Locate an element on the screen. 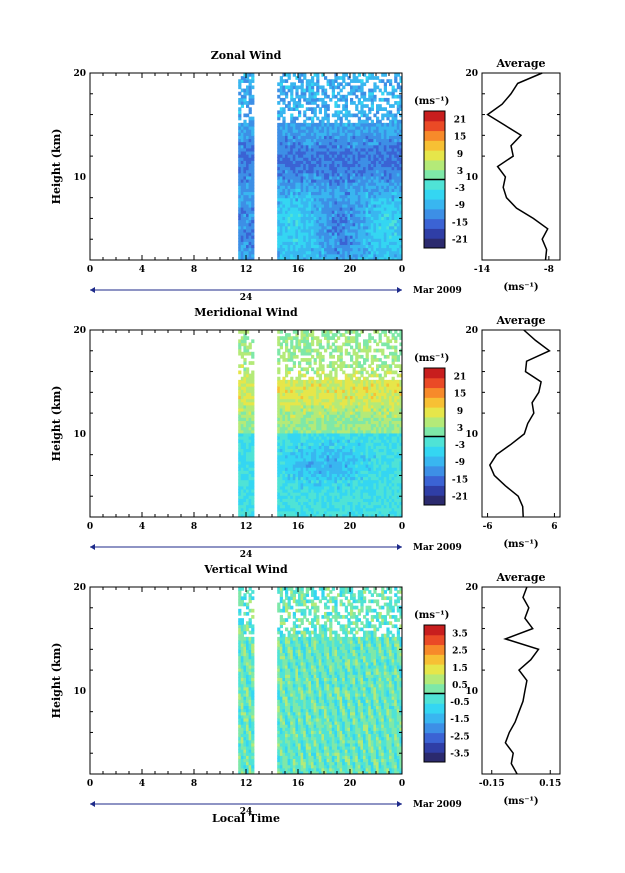 The height and width of the screenshot is (873, 625). colorbar-tick-label: 3 is located at coordinates (460, 172).